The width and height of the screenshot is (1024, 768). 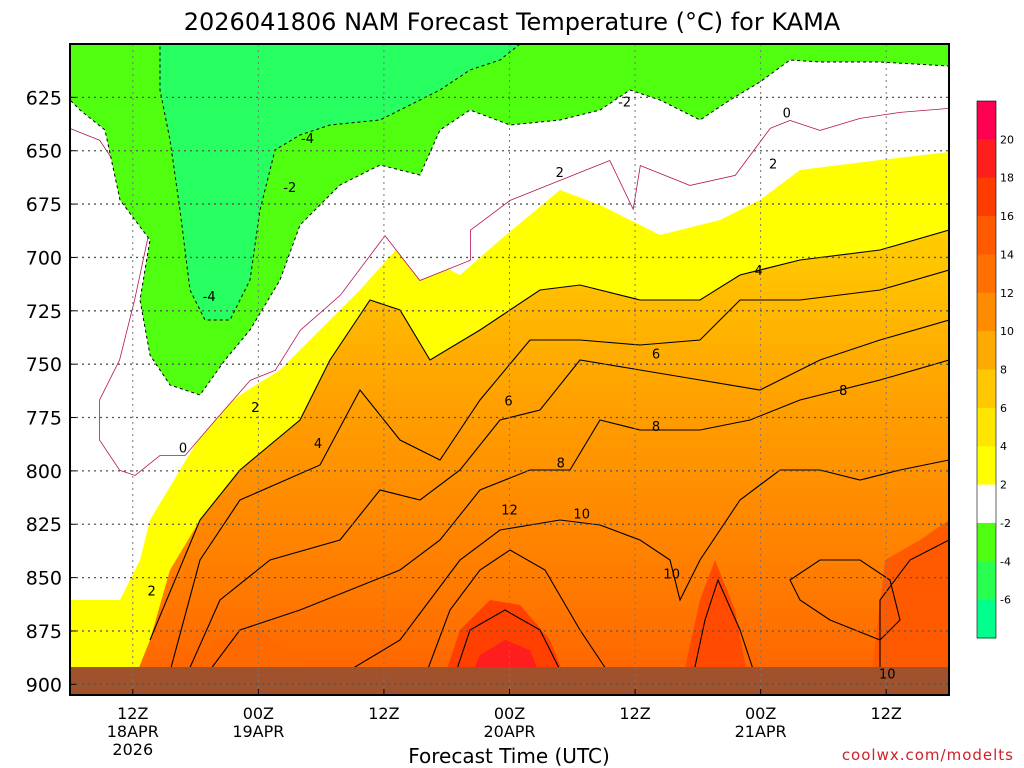 I want to click on y-tick-label: 775, so click(x=44, y=419).